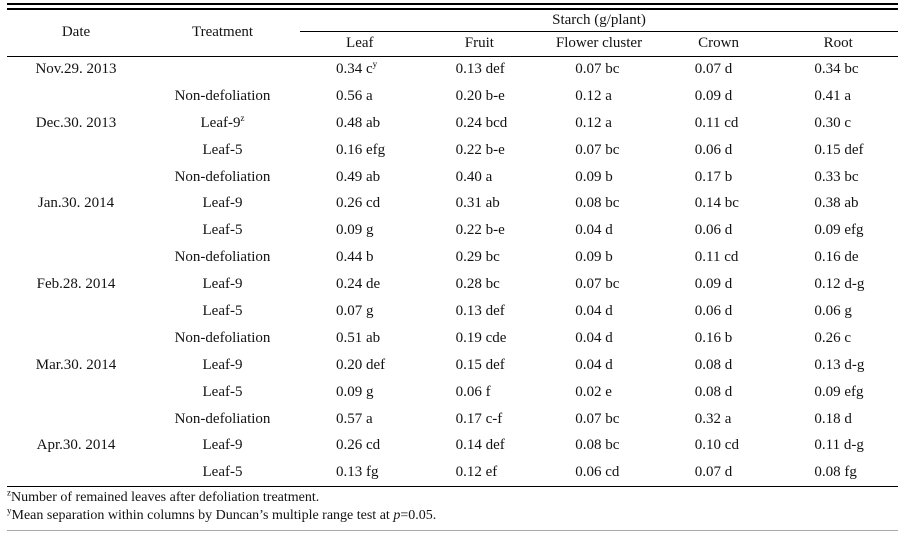  I want to click on value-cell-leaf: 0.51 ab, so click(360, 338).